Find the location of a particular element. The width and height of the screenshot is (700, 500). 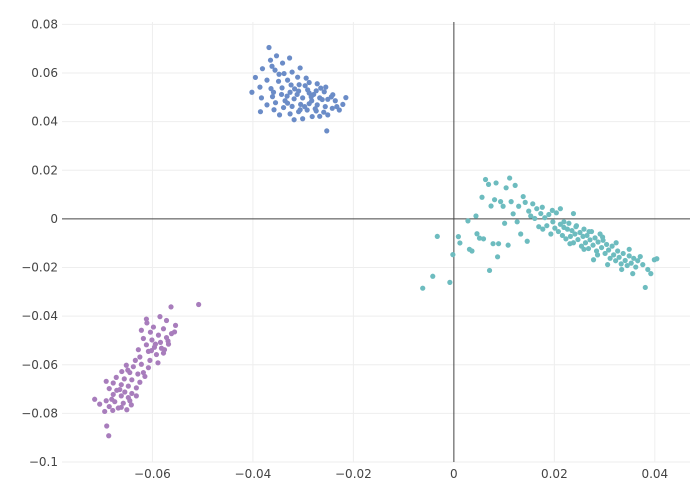

y-tick-label: 0 is located at coordinates (54, 219).